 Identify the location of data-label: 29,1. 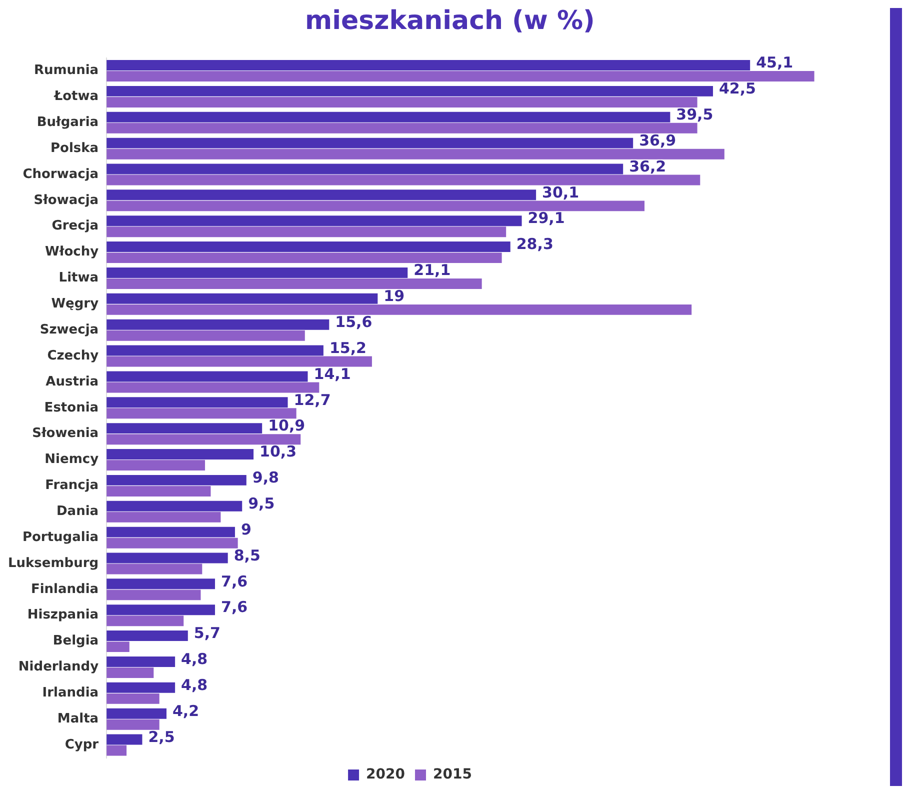
(546, 218).